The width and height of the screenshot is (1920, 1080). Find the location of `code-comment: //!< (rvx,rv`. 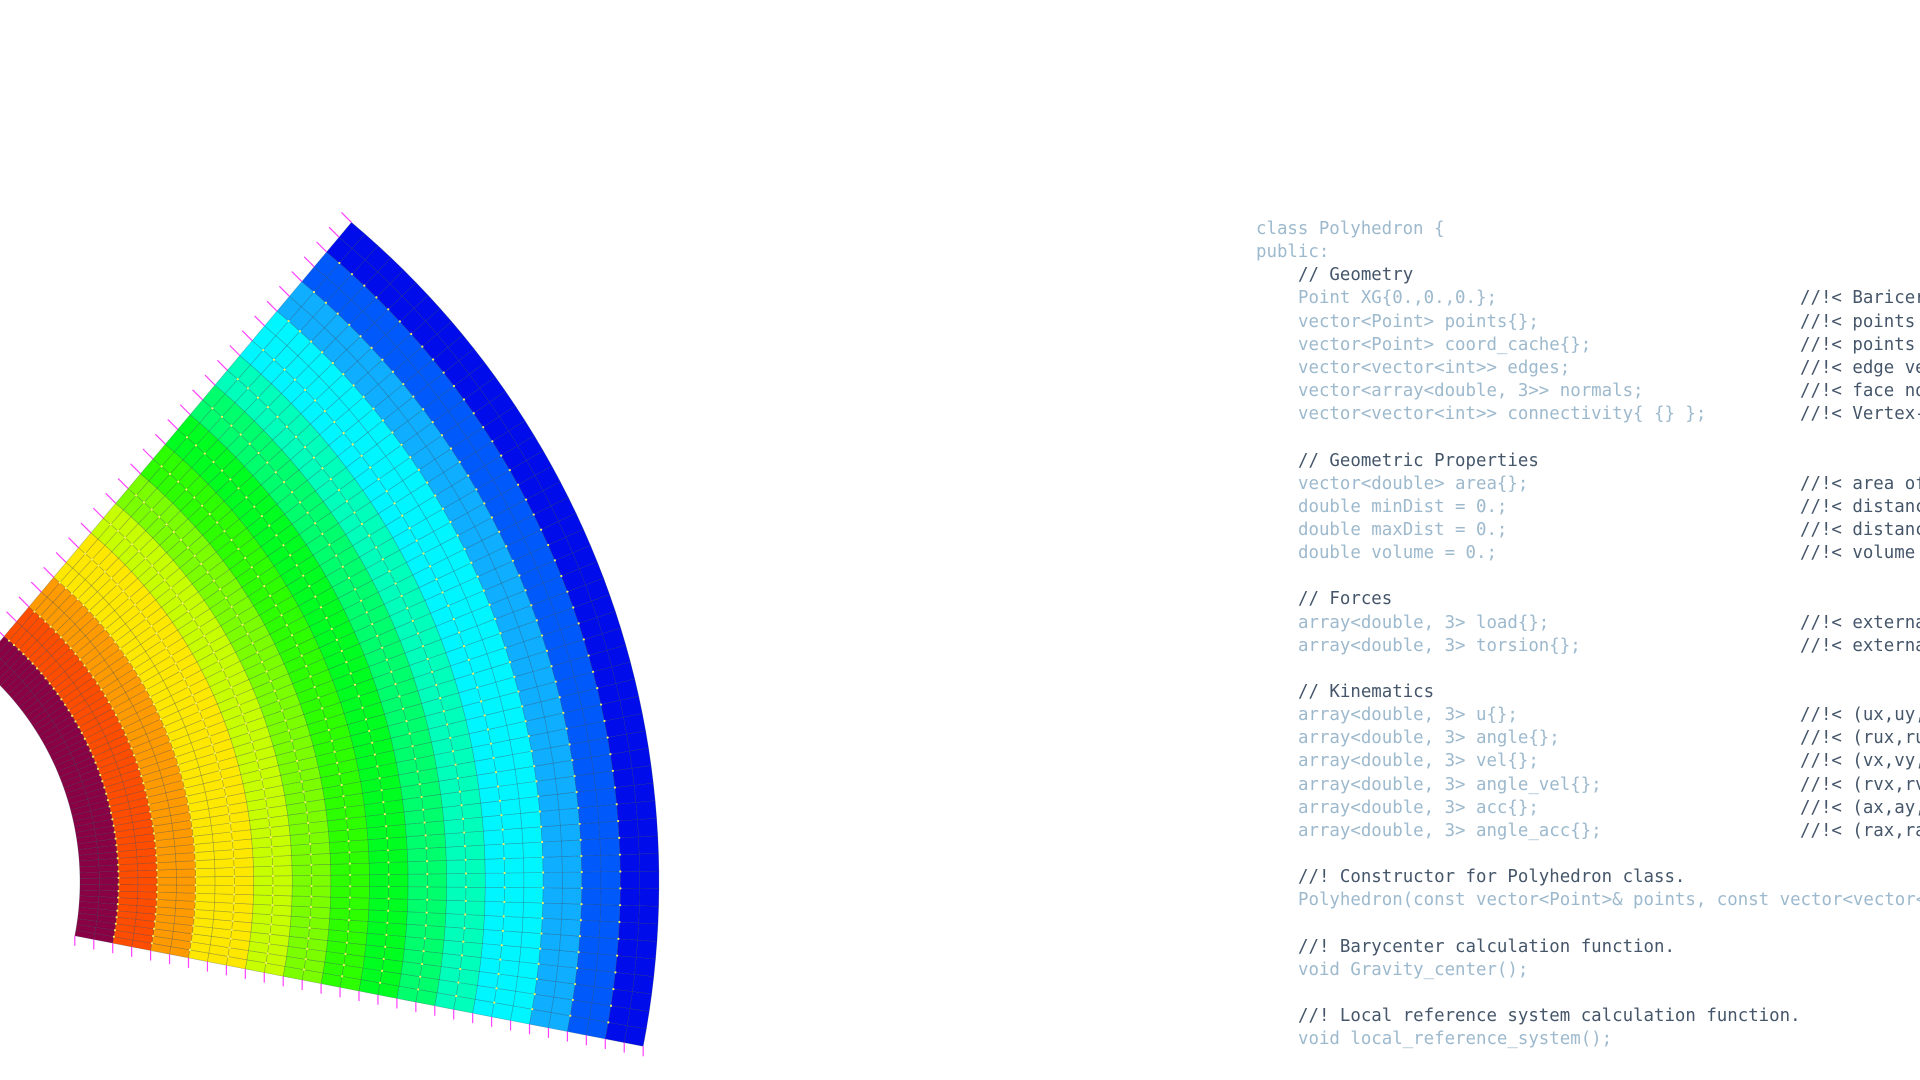

code-comment: //!< (rvx,rv is located at coordinates (1860, 784).